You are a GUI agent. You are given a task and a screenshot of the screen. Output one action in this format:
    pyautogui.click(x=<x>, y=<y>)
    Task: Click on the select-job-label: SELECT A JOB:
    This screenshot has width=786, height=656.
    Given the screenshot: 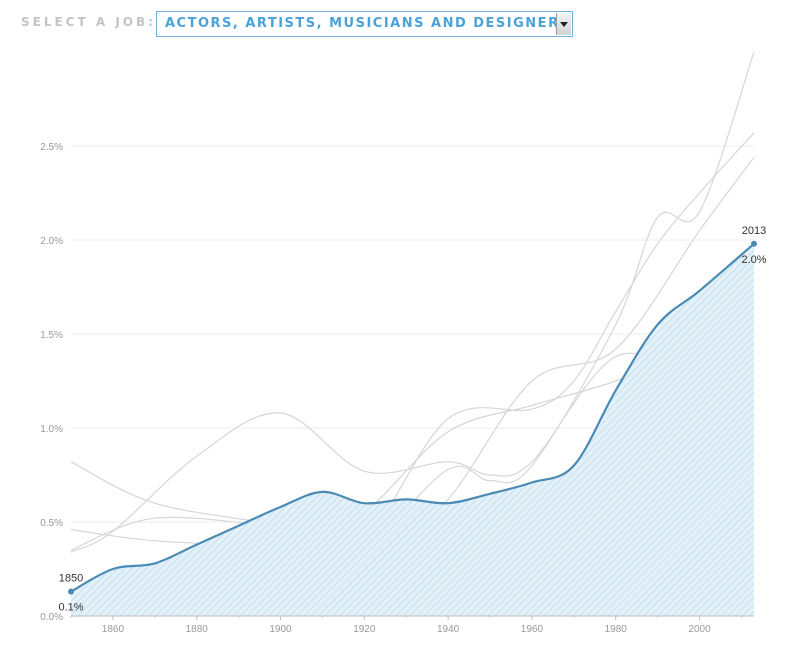 What is the action you would take?
    pyautogui.click(x=88, y=22)
    